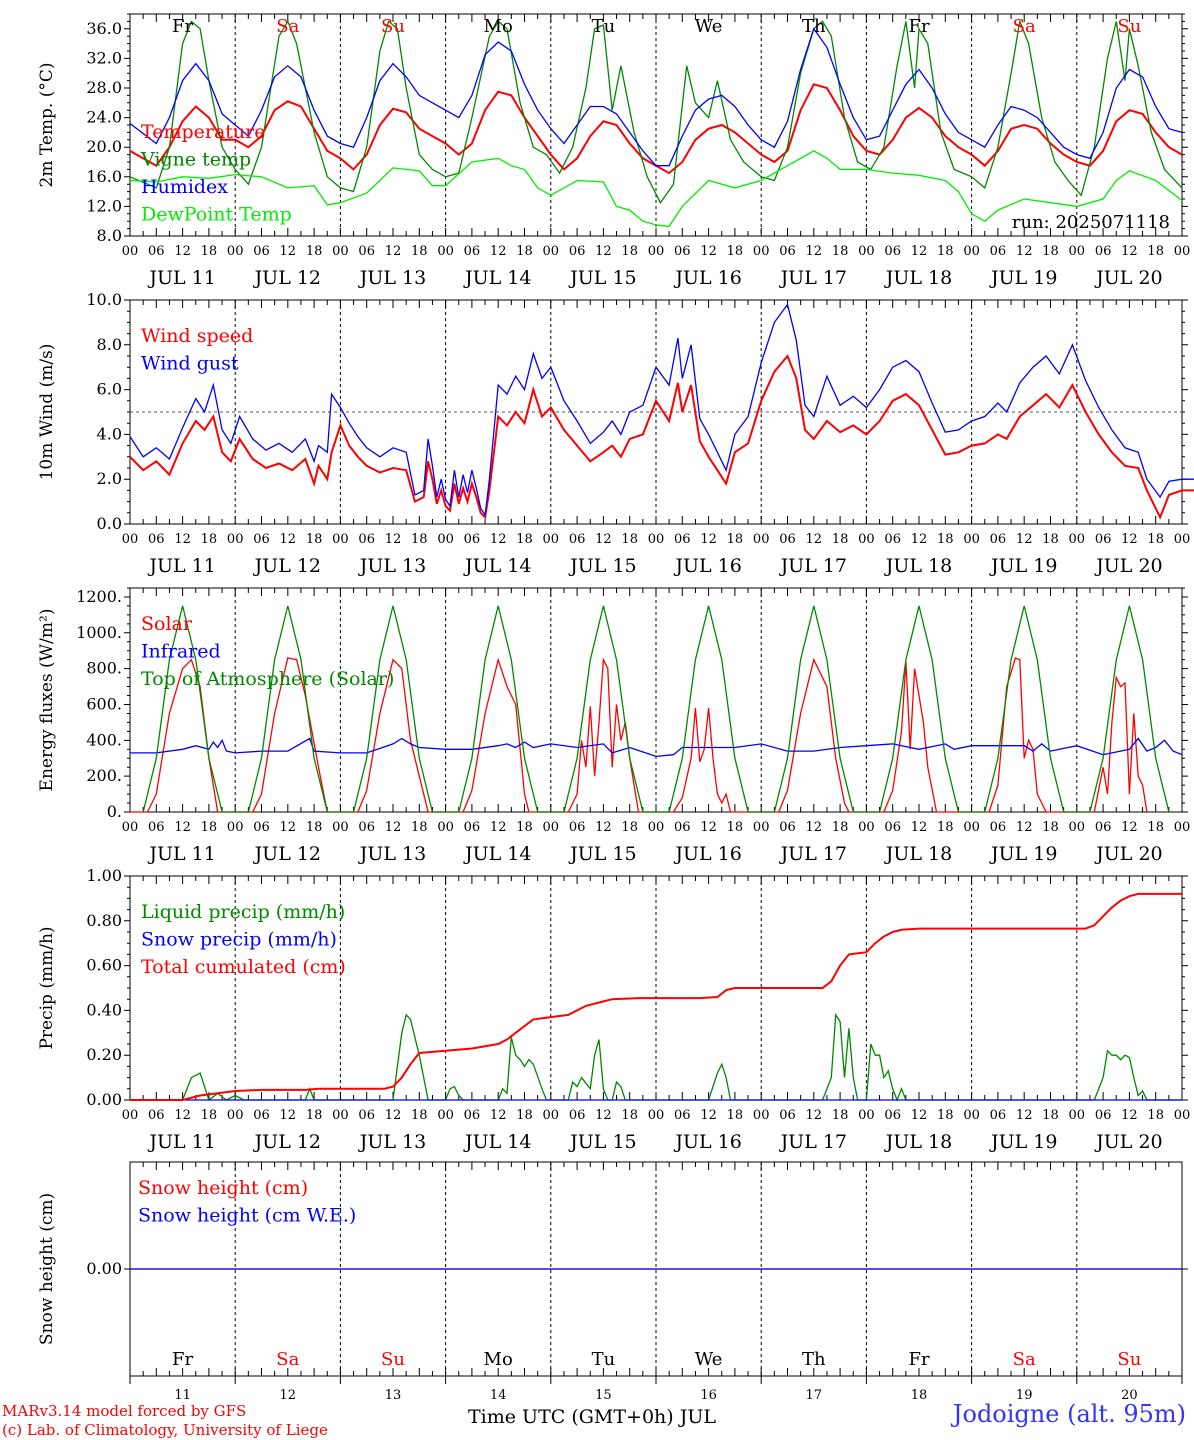 The image size is (1194, 1440). Describe the element at coordinates (918, 278) in the screenshot. I see `date-label: JUL 18` at that location.